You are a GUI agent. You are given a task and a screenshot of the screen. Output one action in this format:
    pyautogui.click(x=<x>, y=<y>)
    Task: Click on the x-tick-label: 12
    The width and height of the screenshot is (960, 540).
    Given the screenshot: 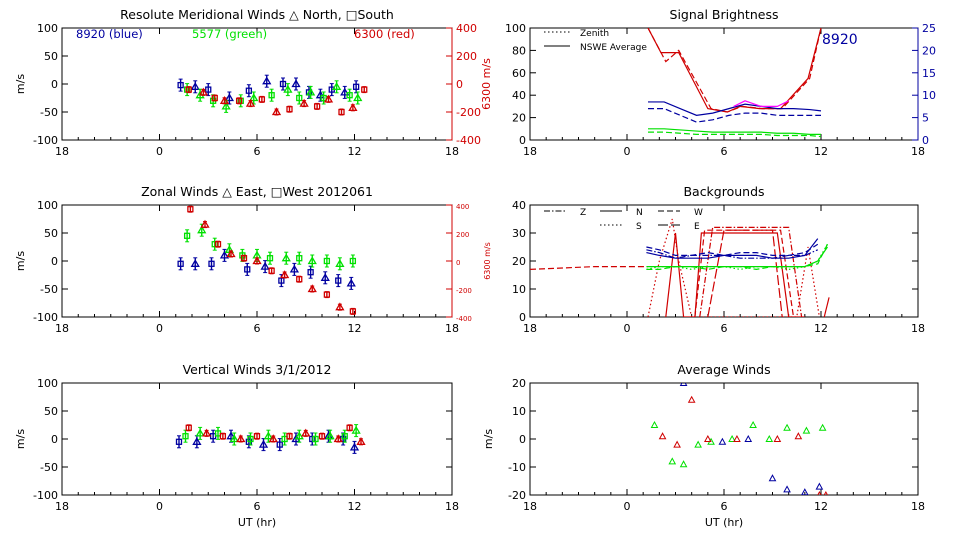 What is the action you would take?
    pyautogui.click(x=821, y=328)
    